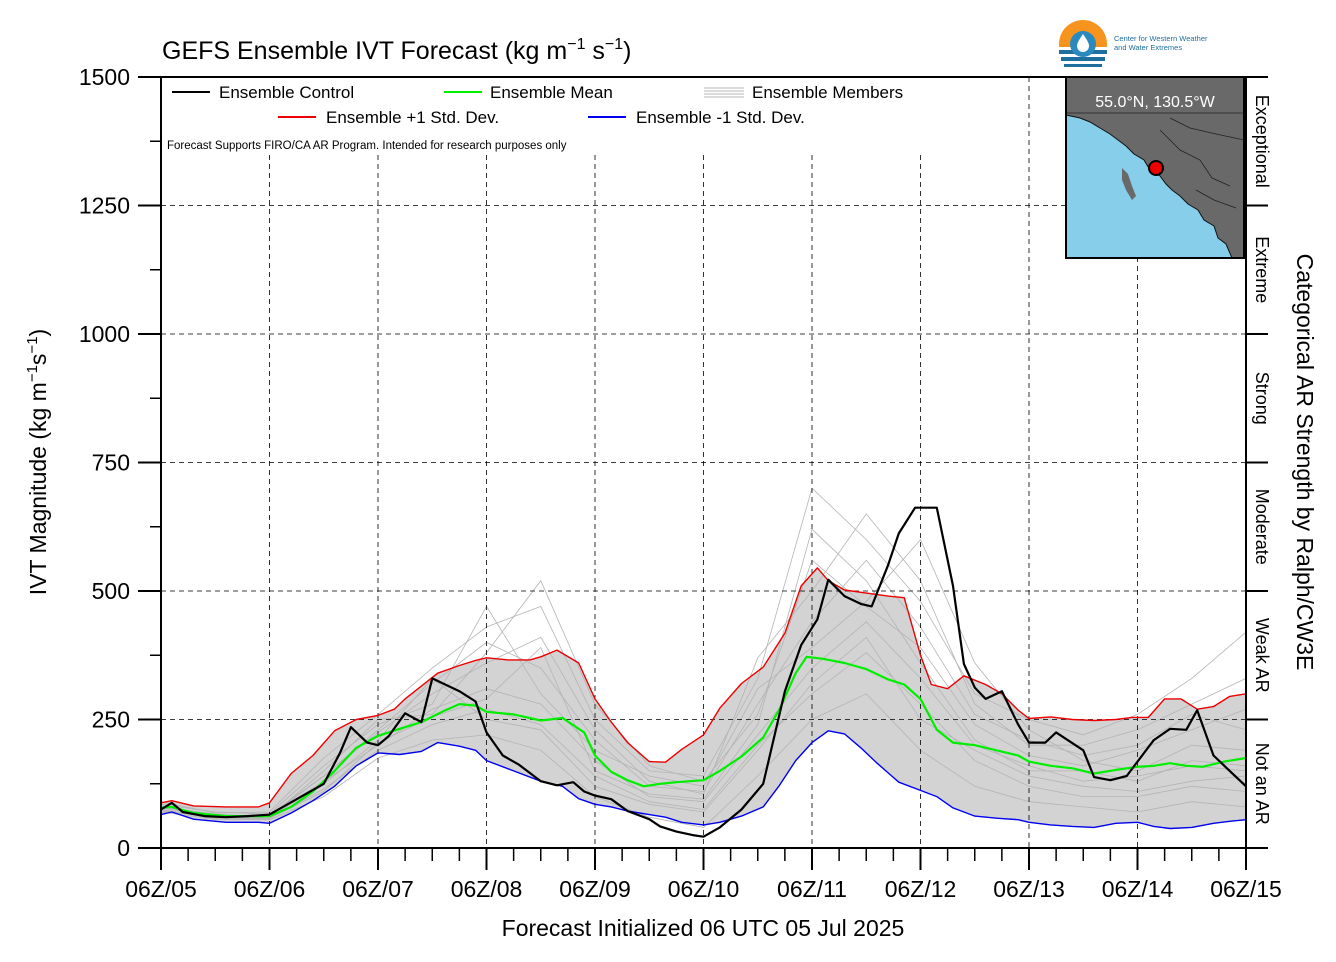 This screenshot has width=1336, height=962. I want to click on y-axis: 0 250 500 750 1000 1250 1500, so click(120, 462).